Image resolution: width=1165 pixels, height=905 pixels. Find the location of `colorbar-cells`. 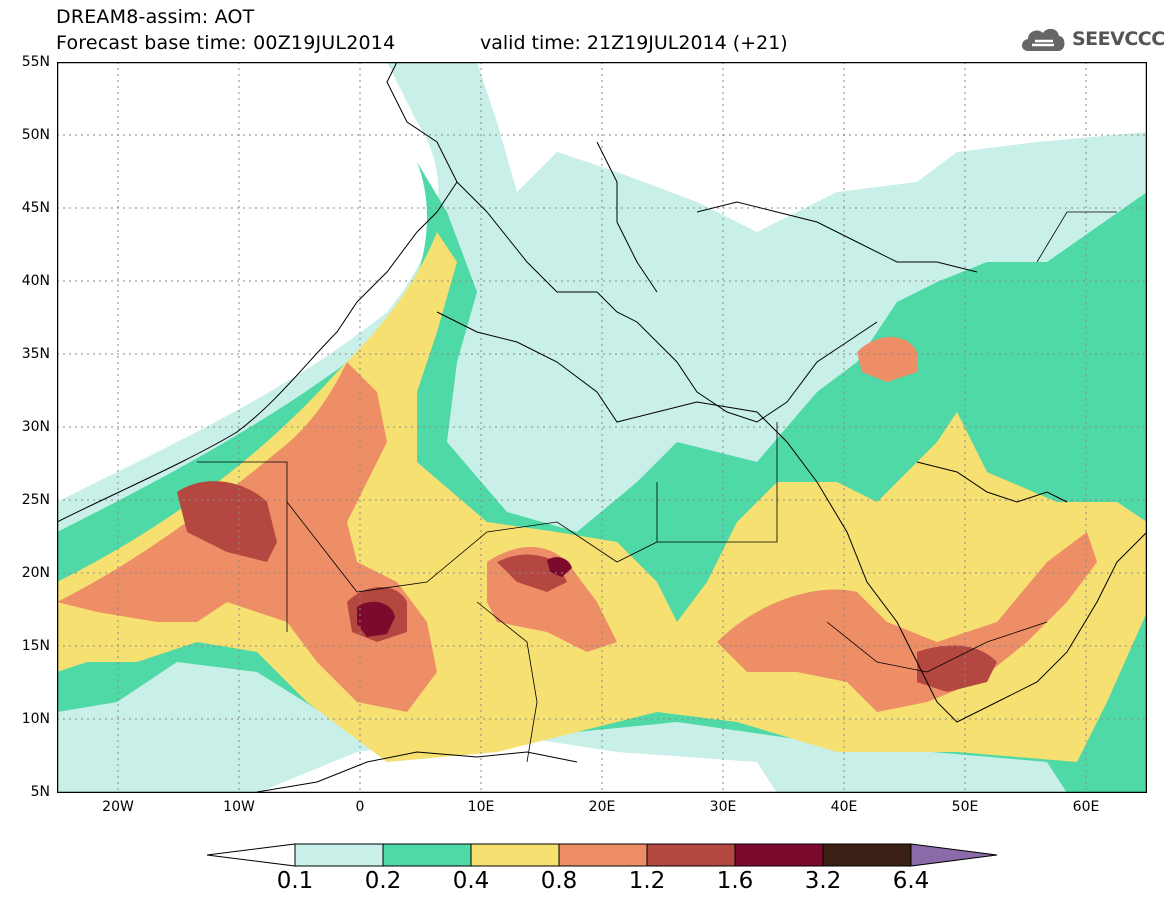

colorbar-cells is located at coordinates (602, 855).